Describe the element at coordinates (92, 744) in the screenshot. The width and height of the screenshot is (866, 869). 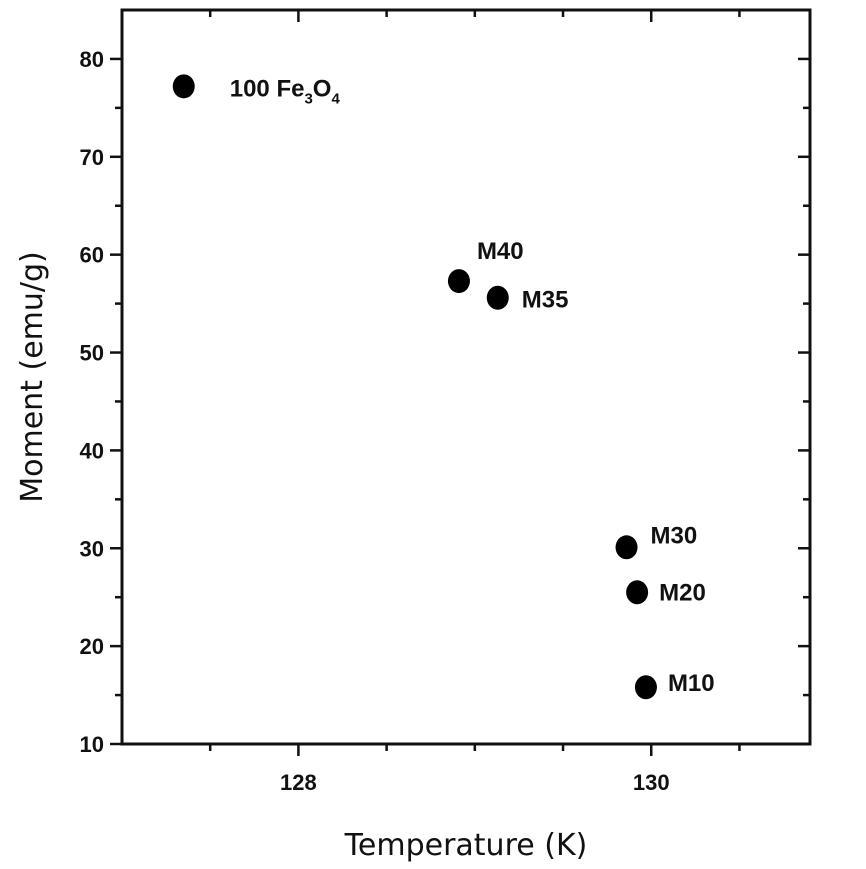
I see `y-tick-label: 10` at that location.